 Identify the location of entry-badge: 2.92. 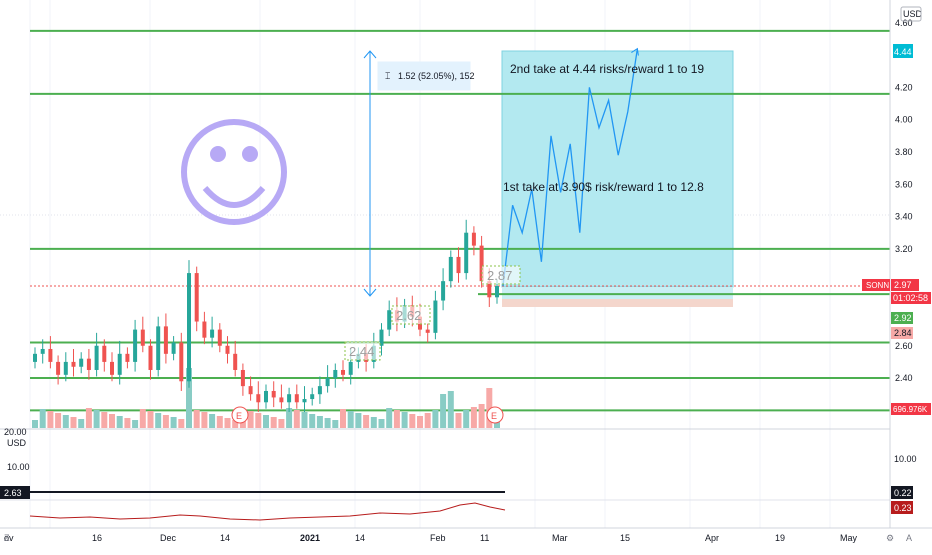
(903, 318).